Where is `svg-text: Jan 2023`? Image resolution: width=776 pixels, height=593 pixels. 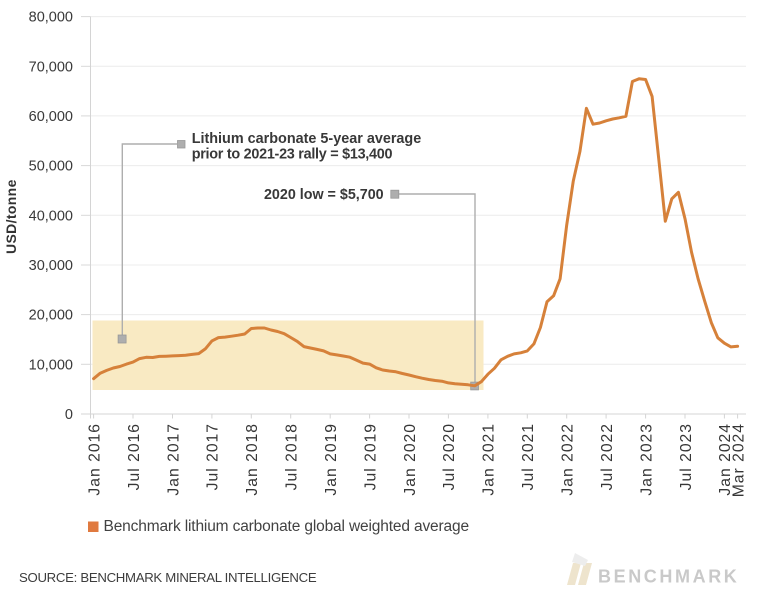
svg-text: Jan 2023 is located at coordinates (646, 459).